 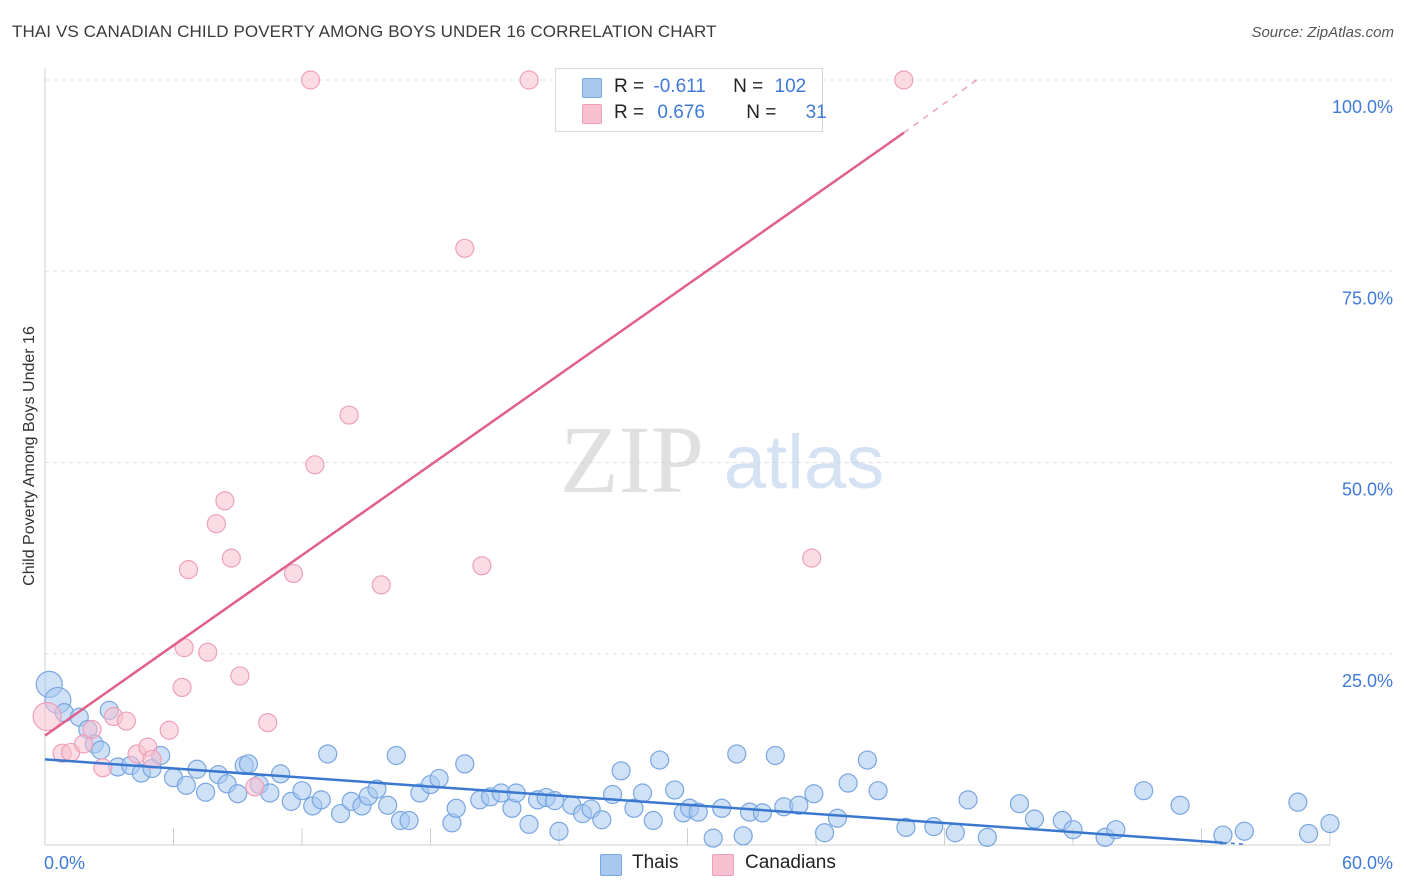 What do you see at coordinates (790, 86) in the screenshot?
I see `n-value: 102` at bounding box center [790, 86].